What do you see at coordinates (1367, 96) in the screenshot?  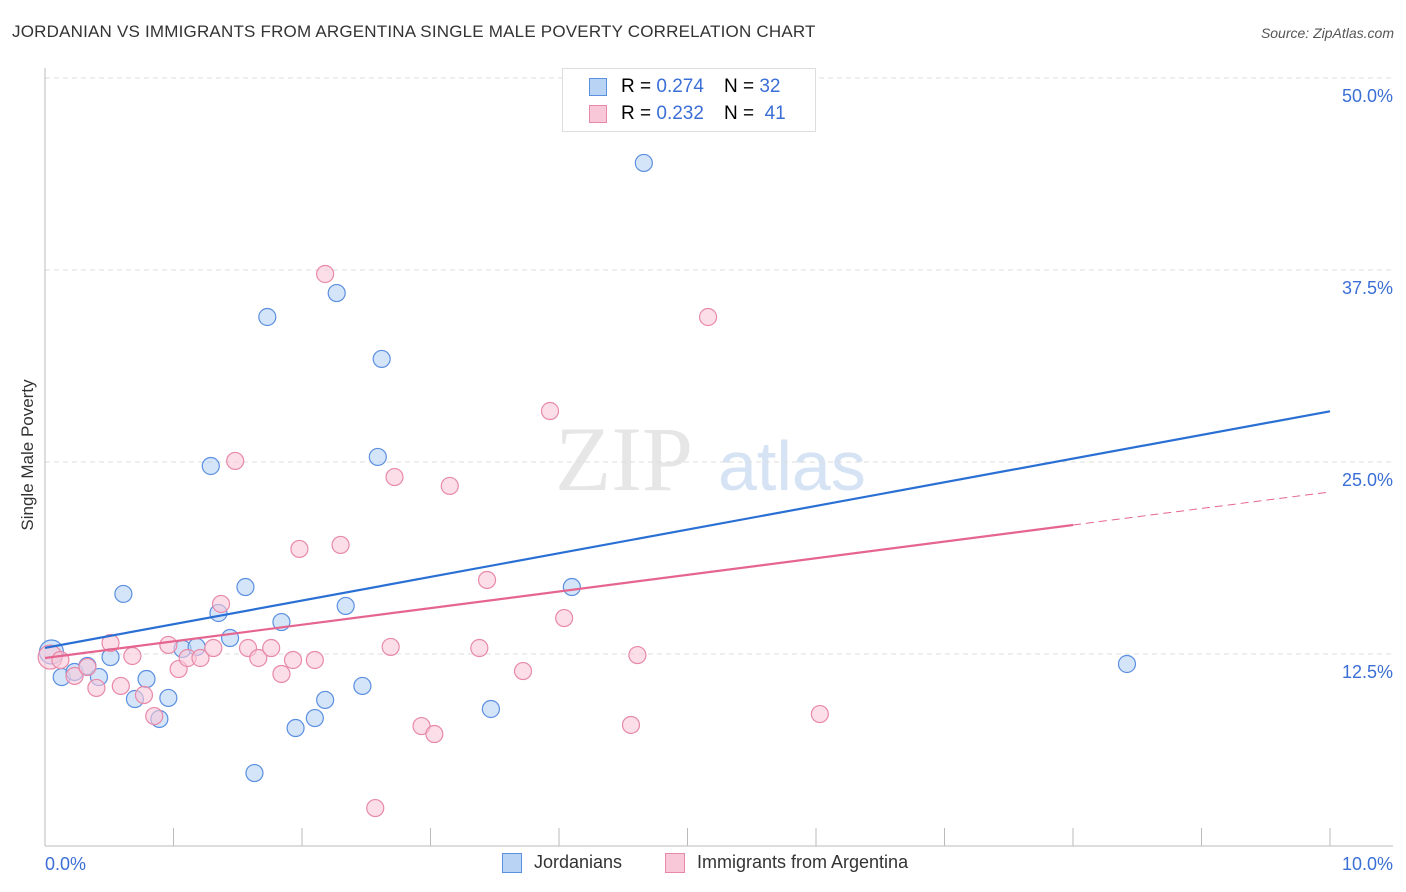 I see `y-tick-label: 50.0%` at bounding box center [1367, 96].